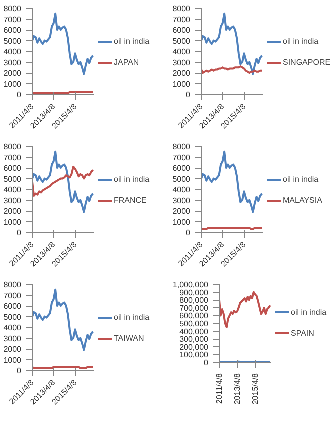 This screenshot has width=335, height=437. Describe the element at coordinates (195, 316) in the screenshot. I see `y-tick-label: 600,000` at that location.